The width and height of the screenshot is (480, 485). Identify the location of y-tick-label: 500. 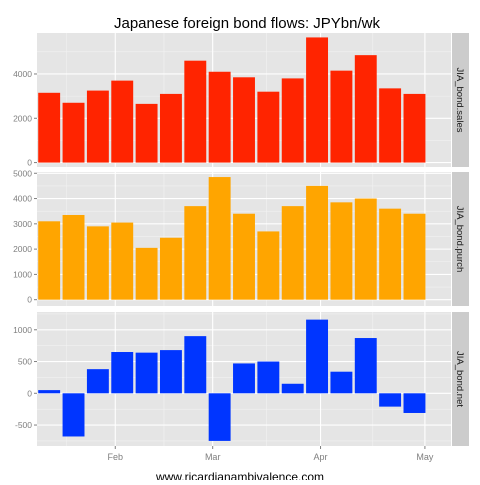
(25, 362).